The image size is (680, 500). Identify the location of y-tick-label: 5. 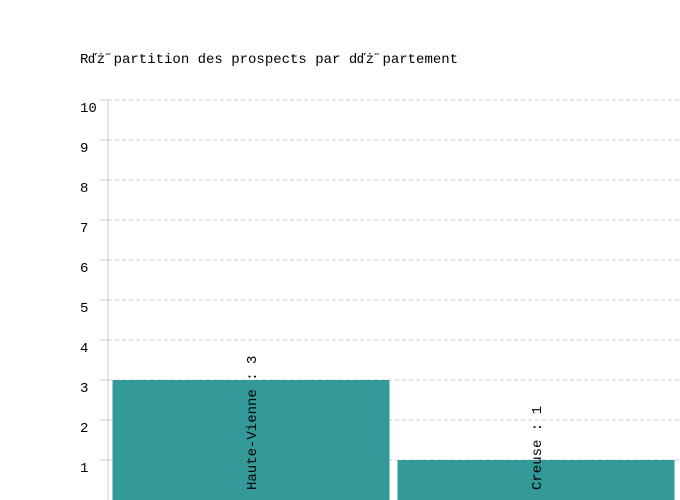
(84, 309).